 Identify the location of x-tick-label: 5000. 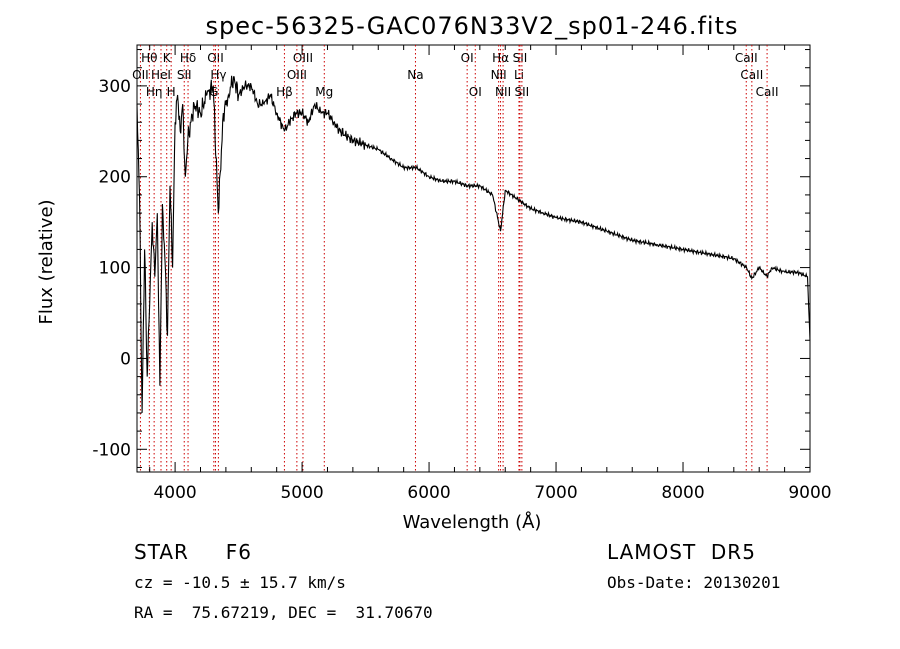
(301, 493).